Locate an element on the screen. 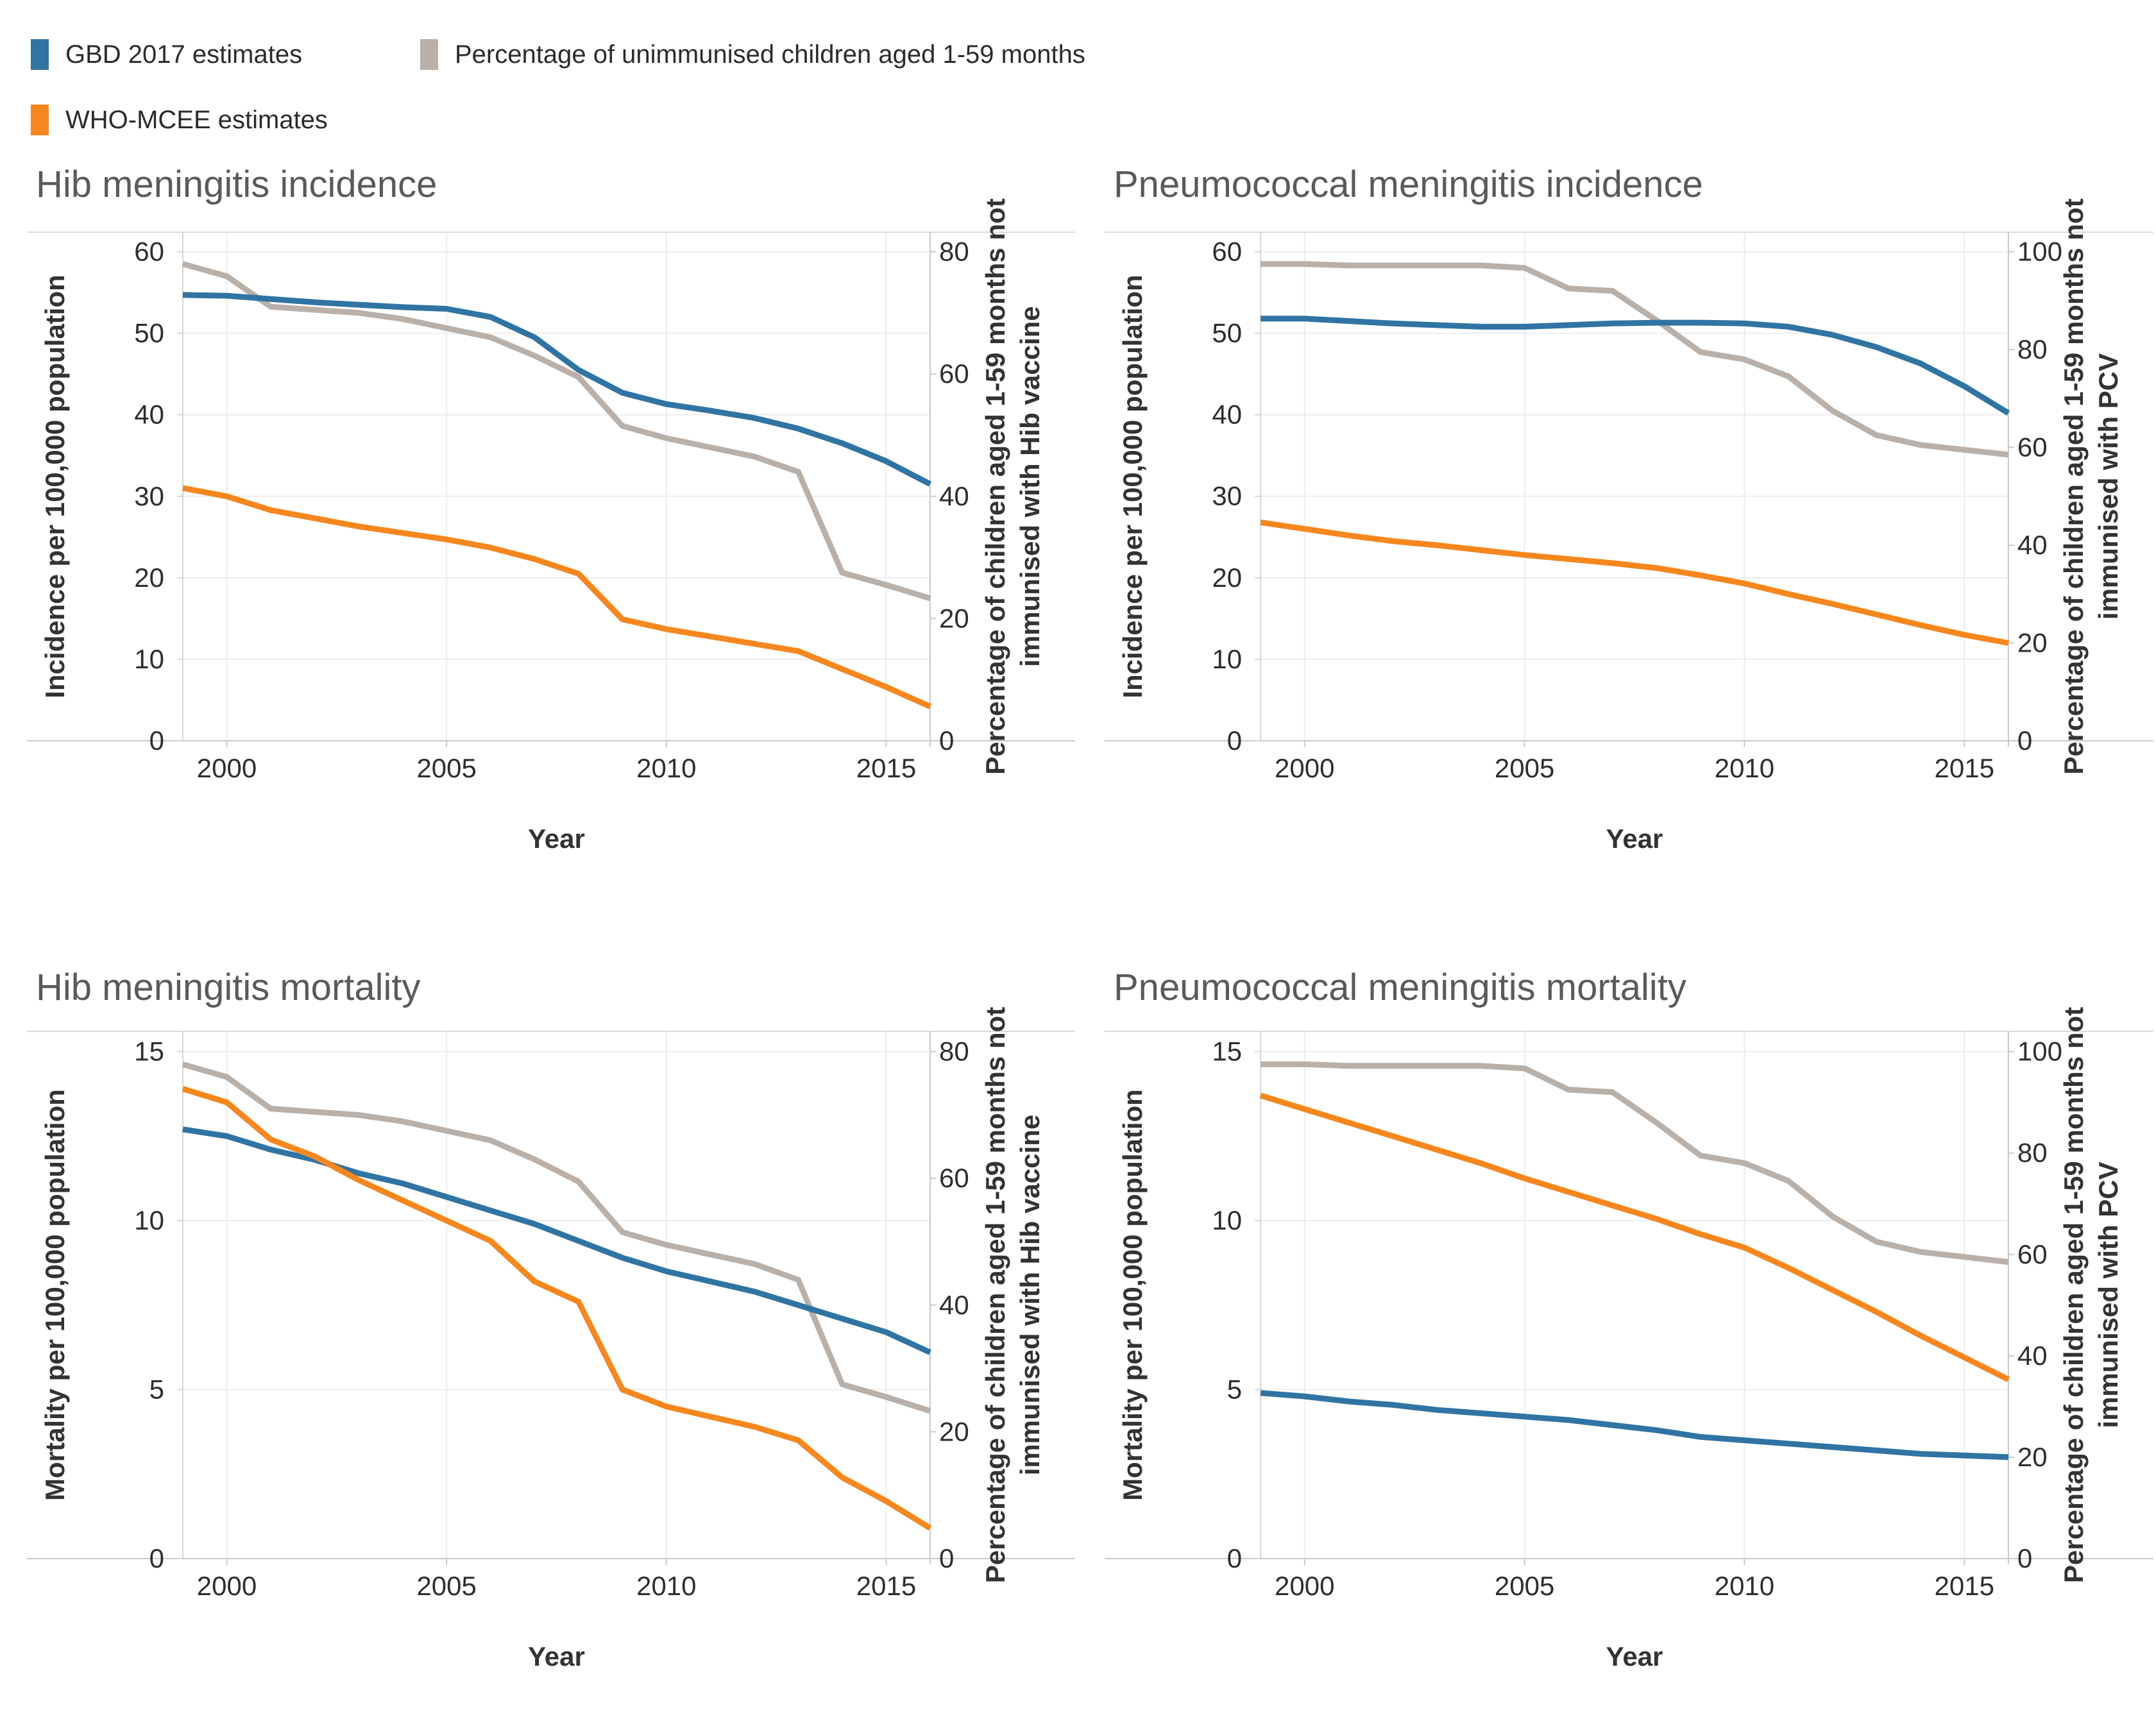 This screenshot has height=1717, width=2156. legend-label-gbd: GBD 2017 estimates is located at coordinates (184, 54).